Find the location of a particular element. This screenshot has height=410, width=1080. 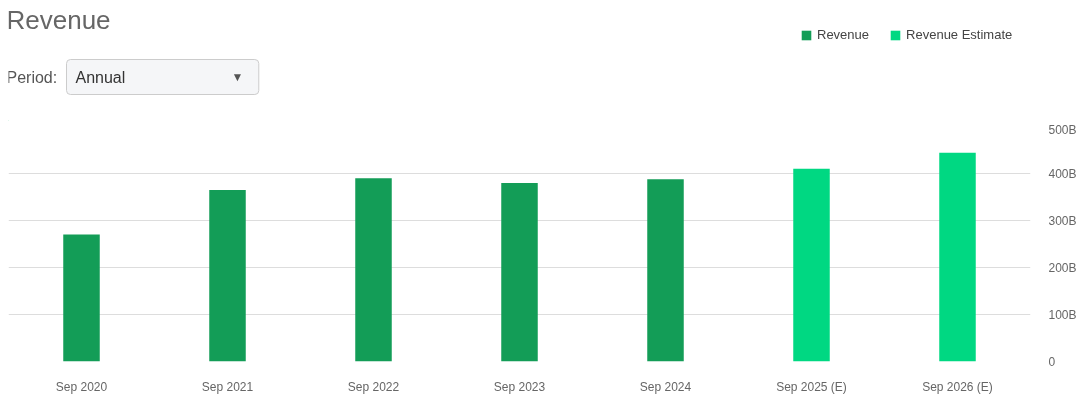

y-tick-label: 500B is located at coordinates (1062, 129).